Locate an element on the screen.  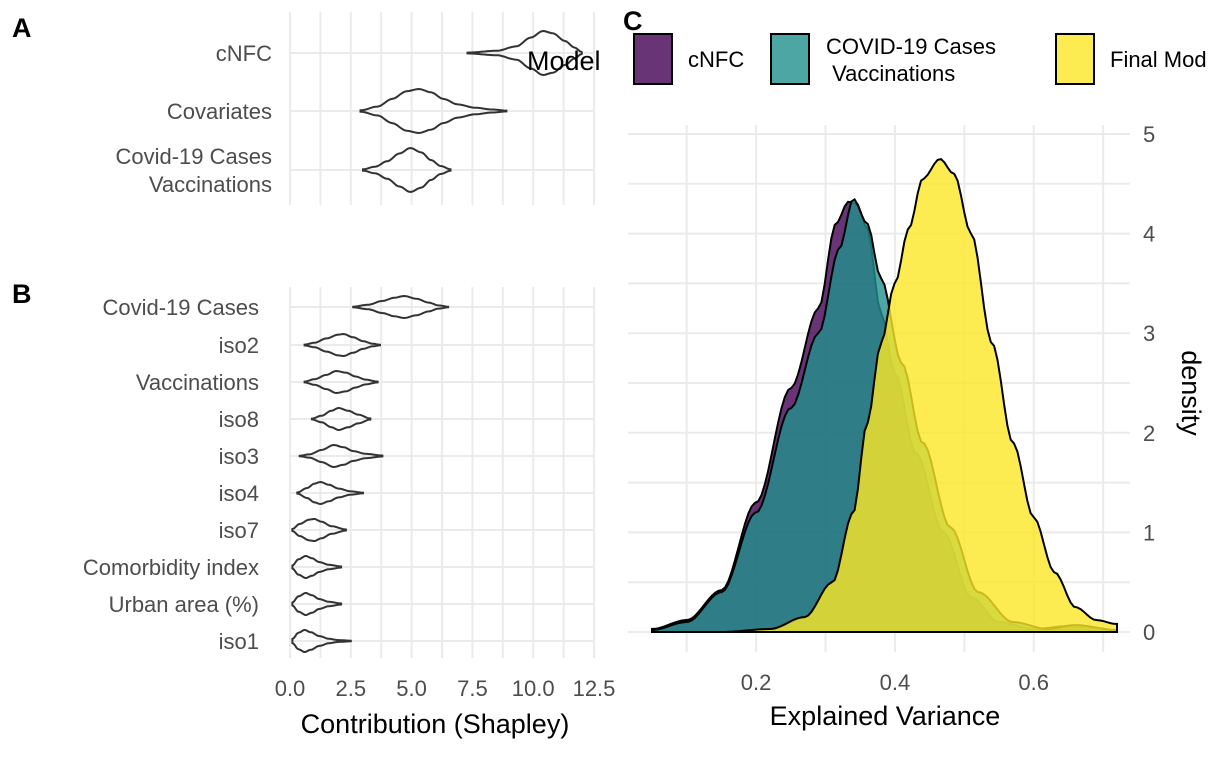
category-label-iso2: iso2 is located at coordinates (239, 345).